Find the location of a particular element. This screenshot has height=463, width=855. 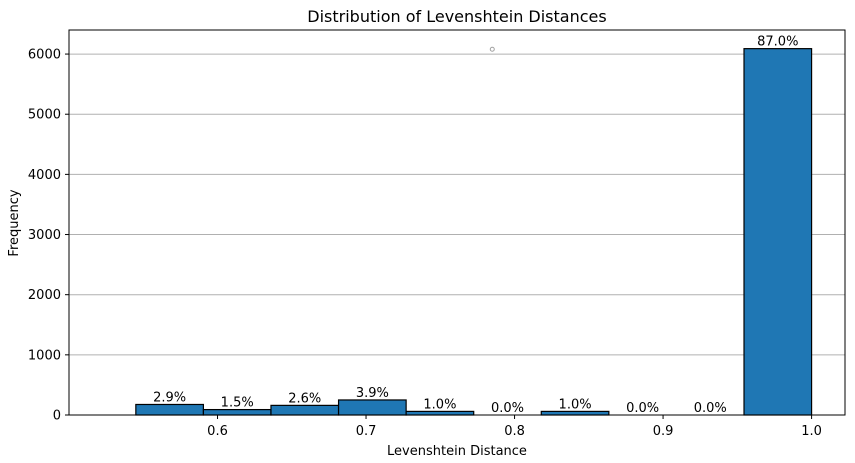

x-tick-label: 0.8 is located at coordinates (514, 431).